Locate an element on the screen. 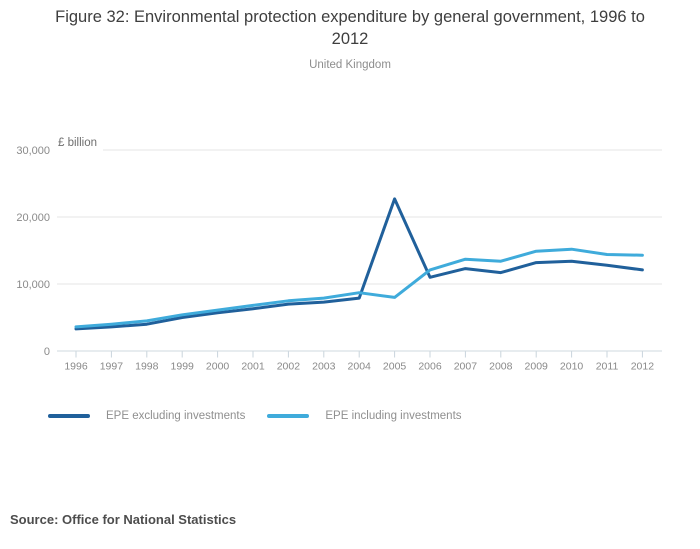 The width and height of the screenshot is (700, 549). x-axis-tick-label: 1996 is located at coordinates (76, 367).